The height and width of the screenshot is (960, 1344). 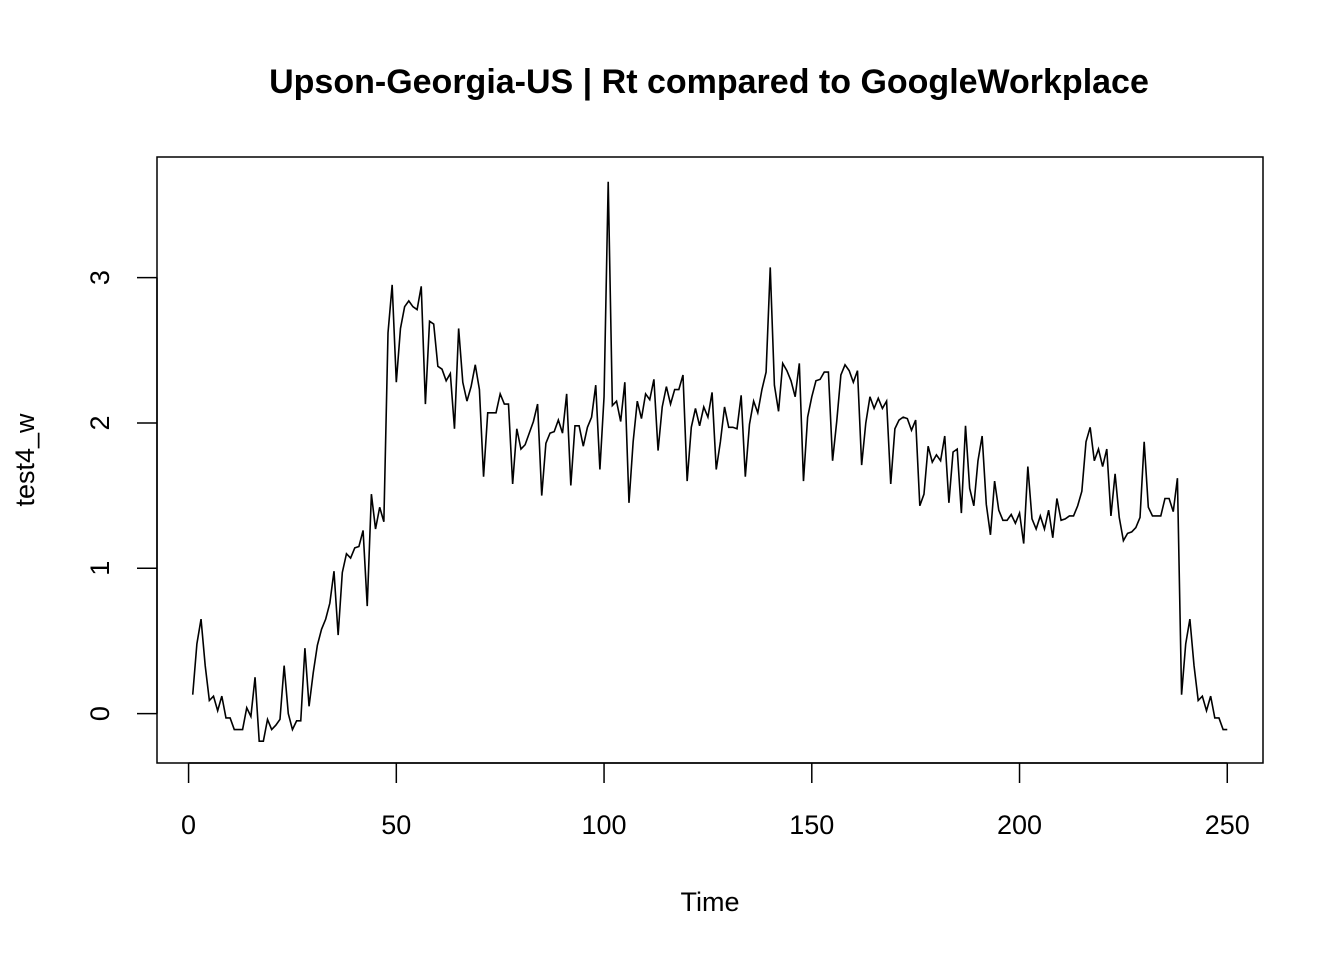 I want to click on x-tick-label: 250, so click(x=1227, y=825).